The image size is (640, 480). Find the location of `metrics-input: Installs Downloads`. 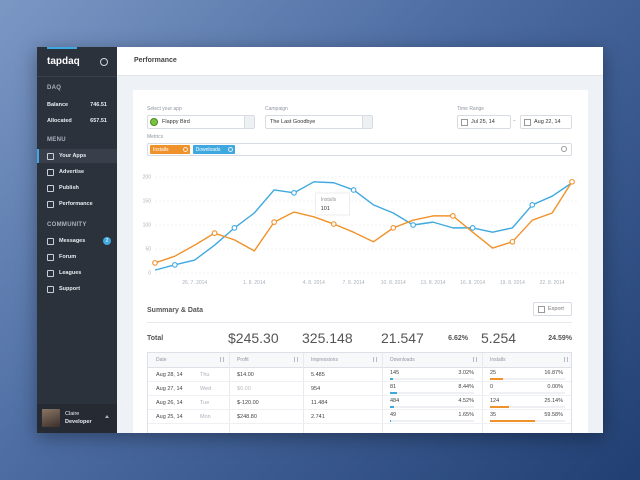

metrics-input: Installs Downloads is located at coordinates (359, 149).